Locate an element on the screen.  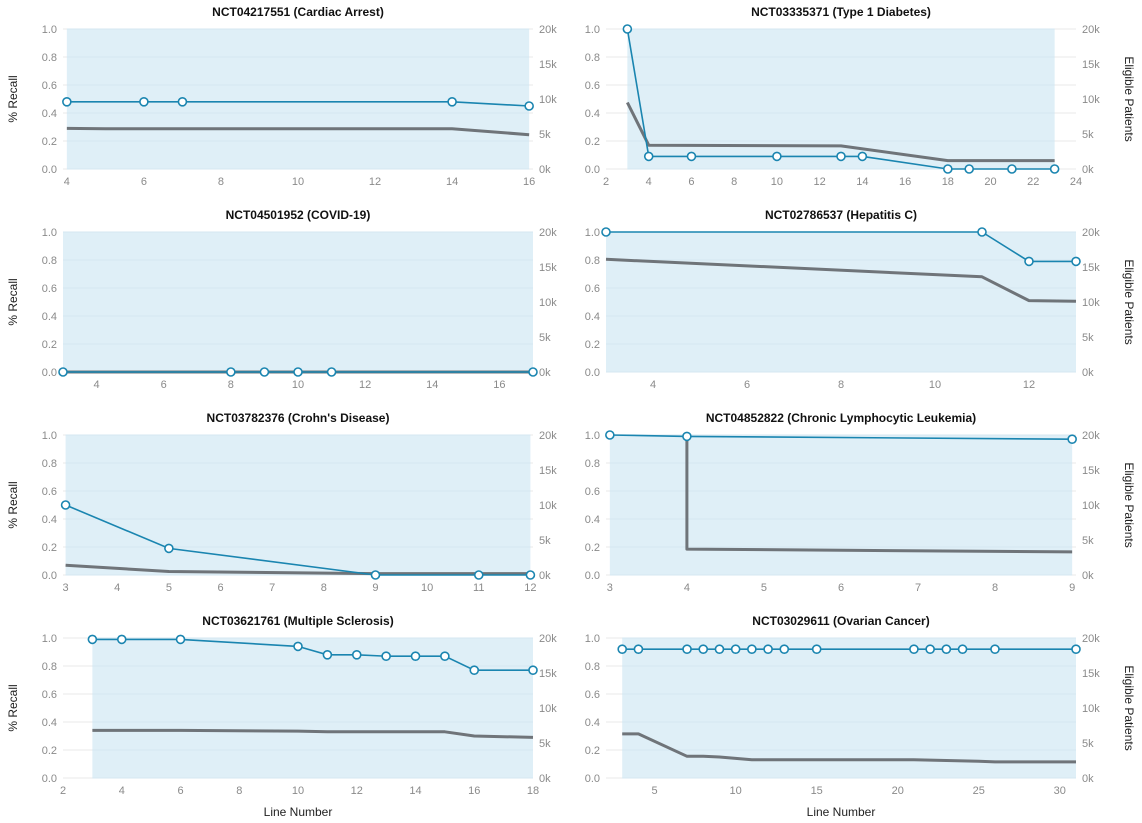
panel-title: NCT03782376 (Crohn's Disease) is located at coordinates (298, 418).